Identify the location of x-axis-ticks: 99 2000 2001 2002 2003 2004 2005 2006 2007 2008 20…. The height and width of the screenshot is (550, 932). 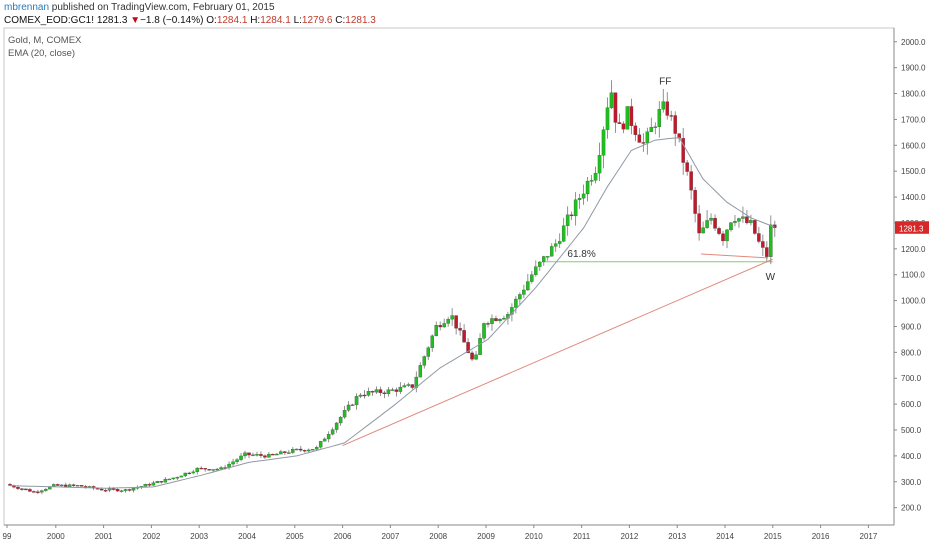
(440, 533).